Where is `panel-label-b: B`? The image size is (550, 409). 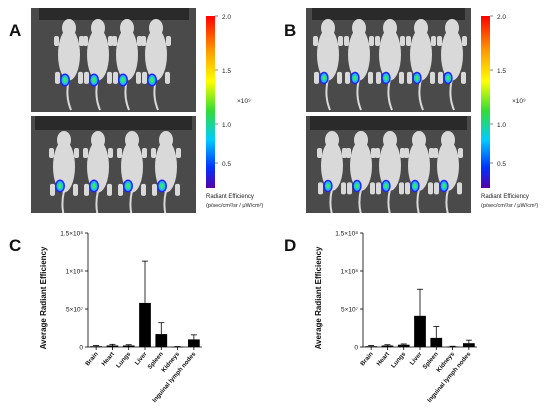 panel-label-b: B is located at coordinates (290, 30).